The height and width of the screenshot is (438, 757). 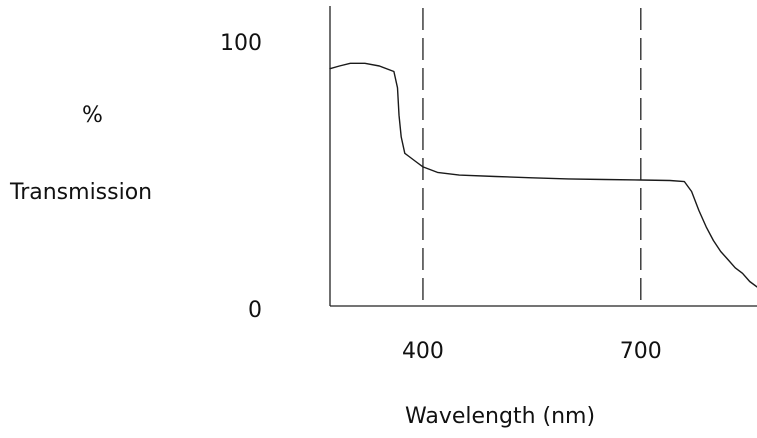 I want to click on x-axis-label: Wavelength (nm), so click(x=500, y=416).